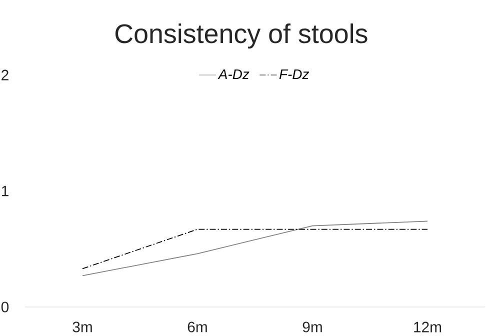  I want to click on chart-title: Consistency of stools, so click(241, 36).